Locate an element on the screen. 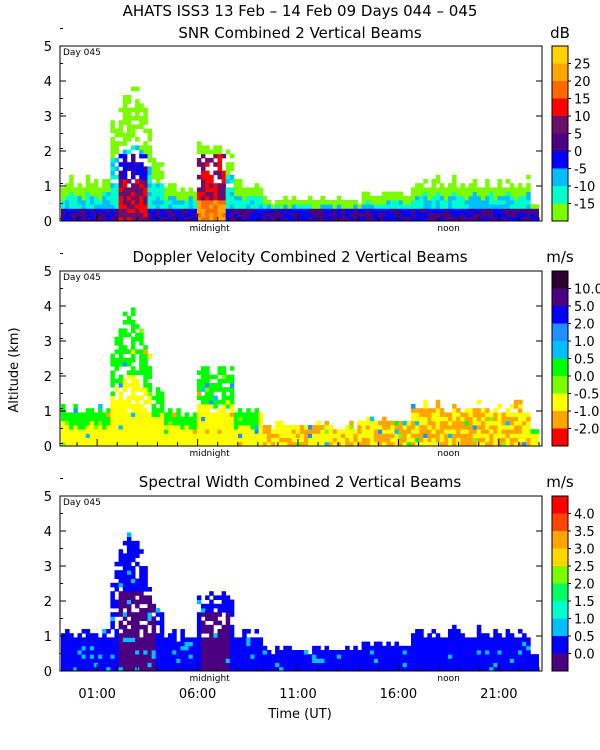  y-tick-label: 4 is located at coordinates (48, 82).